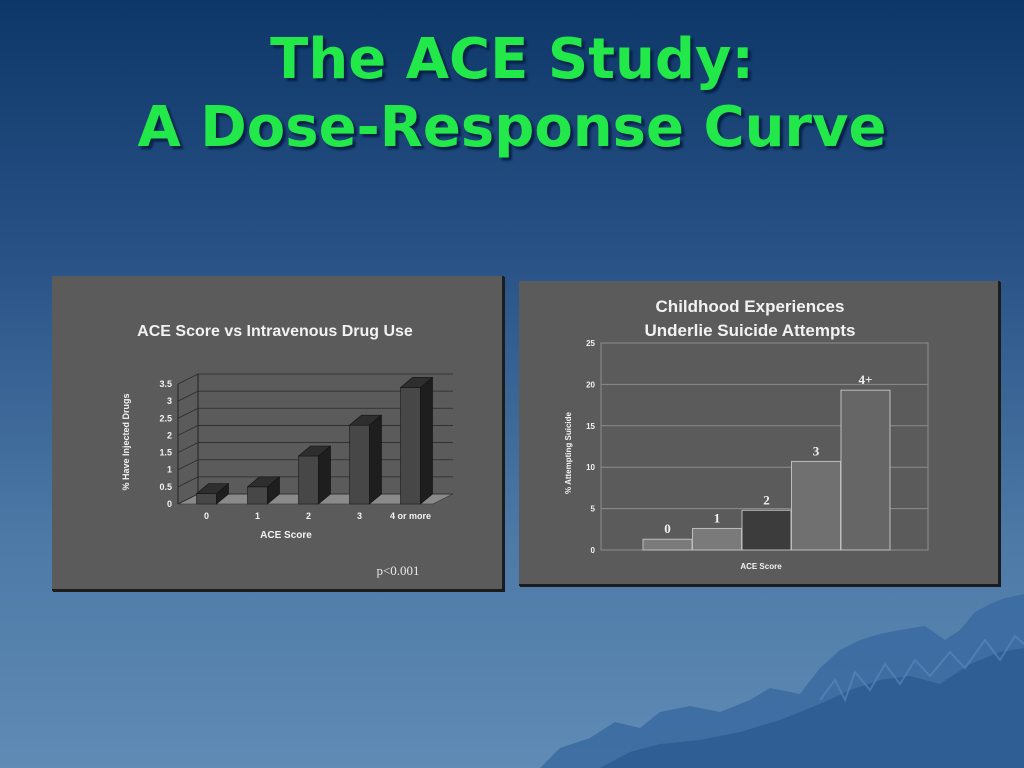  What do you see at coordinates (750, 306) in the screenshot?
I see `suicide-chart-title-line1: Childhood Experiences` at bounding box center [750, 306].